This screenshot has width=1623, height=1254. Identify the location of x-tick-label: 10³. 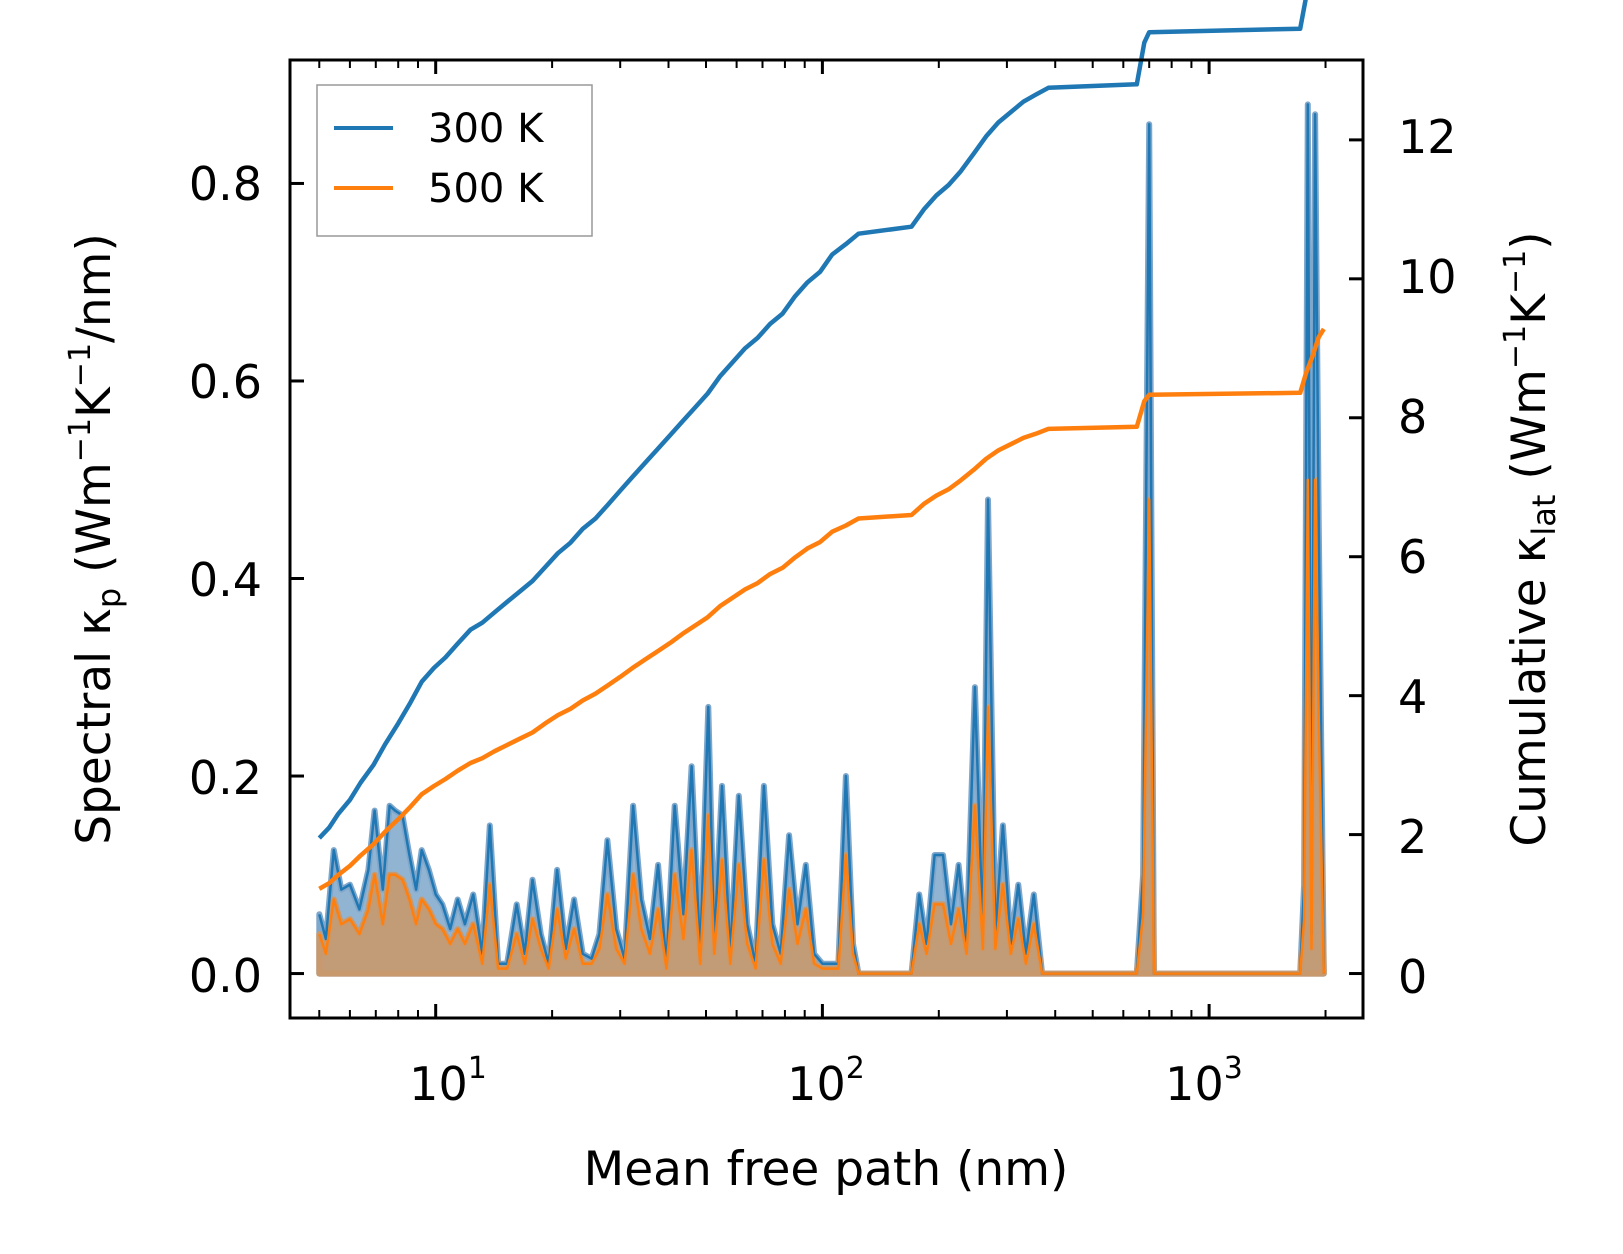
(1204, 1081).